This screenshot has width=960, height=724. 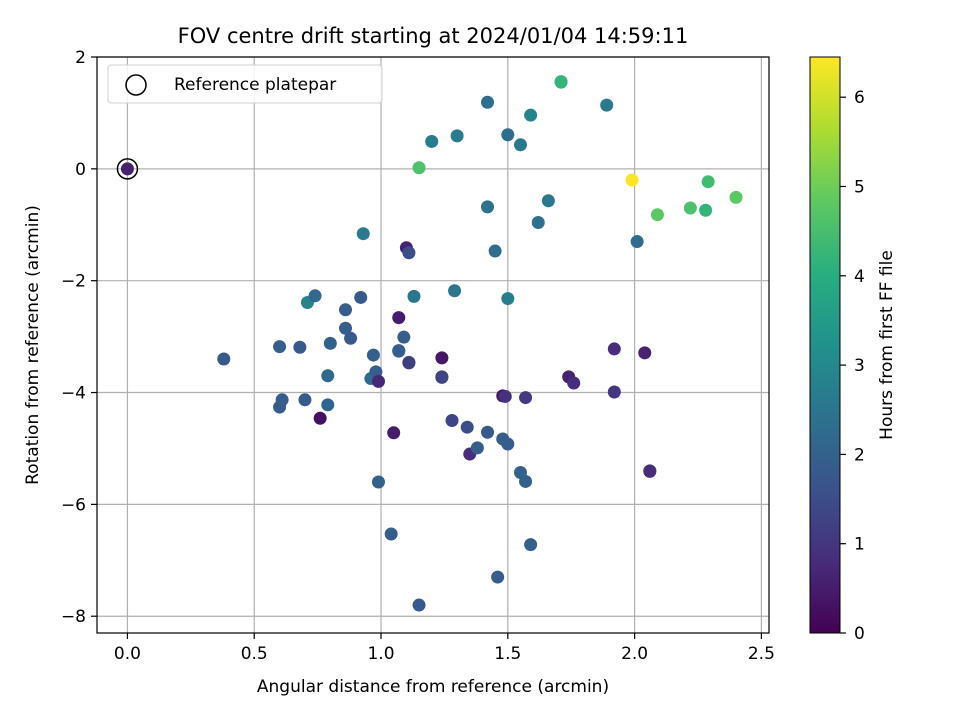 What do you see at coordinates (433, 687) in the screenshot?
I see `x-axis-label: Angular distance from reference (arcmin)` at bounding box center [433, 687].